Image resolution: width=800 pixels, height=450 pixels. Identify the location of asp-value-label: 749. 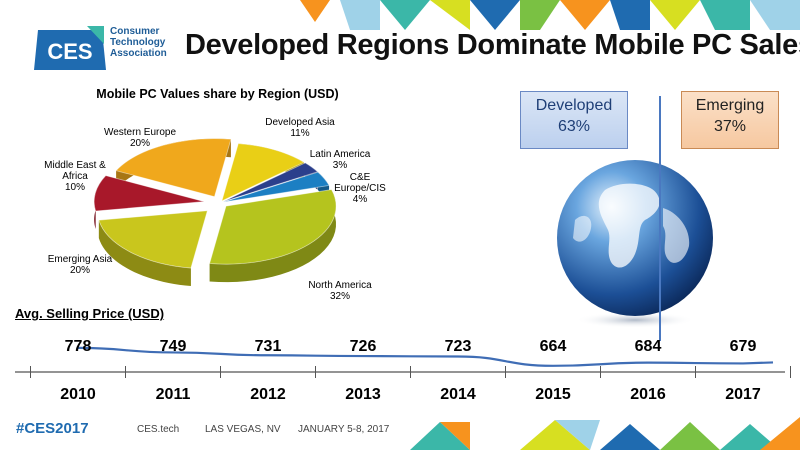
(173, 346).